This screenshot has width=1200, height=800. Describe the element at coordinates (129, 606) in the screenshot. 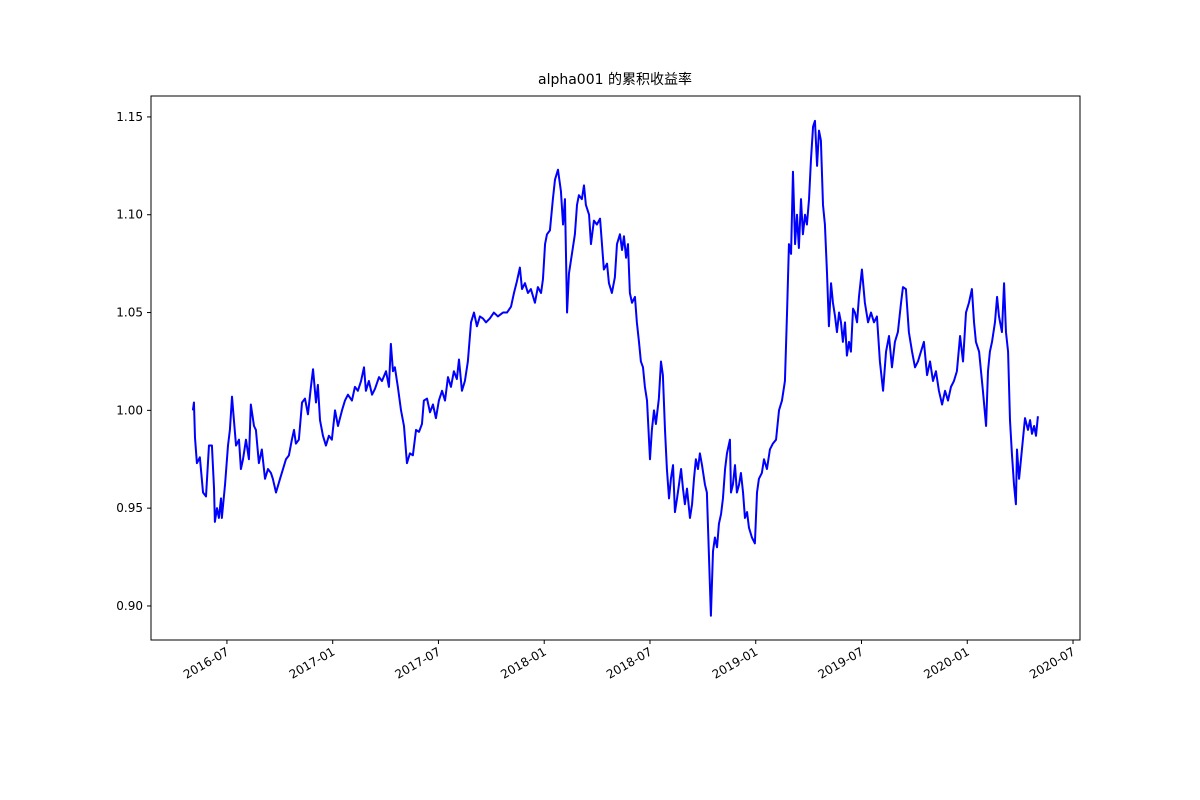

I see `y-tick-label: 0.90` at that location.